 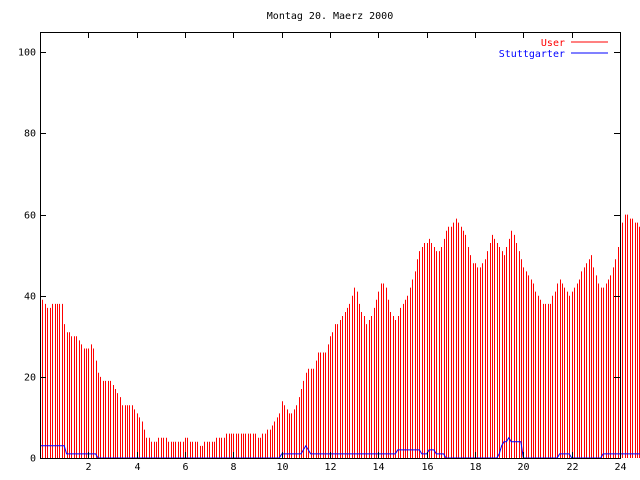 I want to click on x-tick-label: 12, so click(x=330, y=467).